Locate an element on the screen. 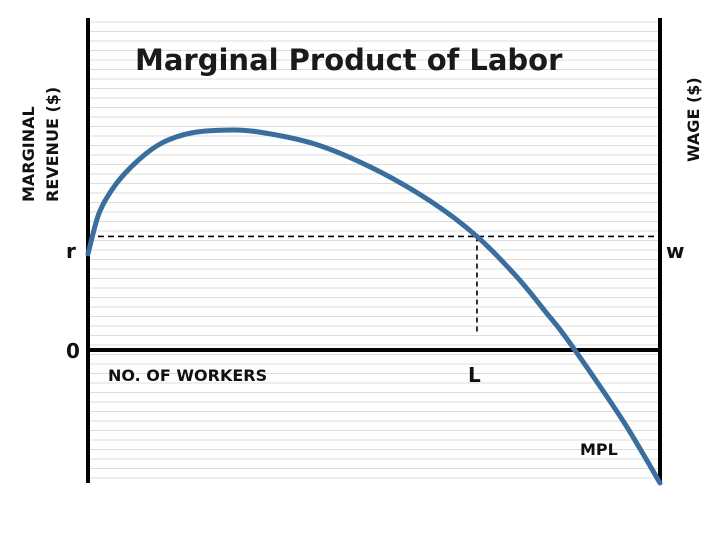 The width and height of the screenshot is (720, 548). right-axis-label: WAGE ($) is located at coordinates (693, 119).